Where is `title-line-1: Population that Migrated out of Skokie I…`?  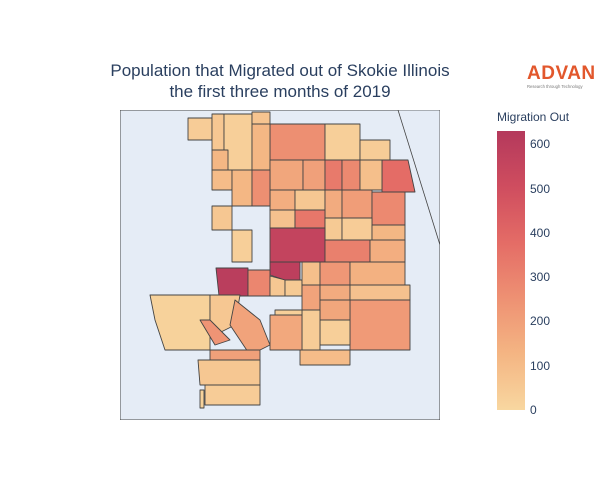
title-line-1: Population that Migrated out of Skokie I… is located at coordinates (280, 70).